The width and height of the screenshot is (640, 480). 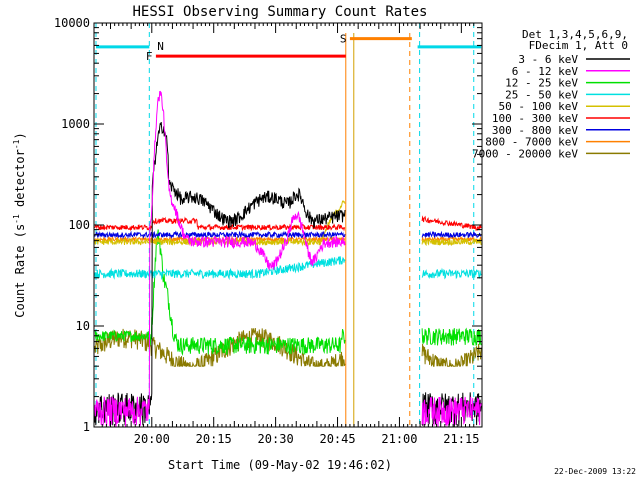 I want to click on x-tick-label: 21:15, so click(x=461, y=439).